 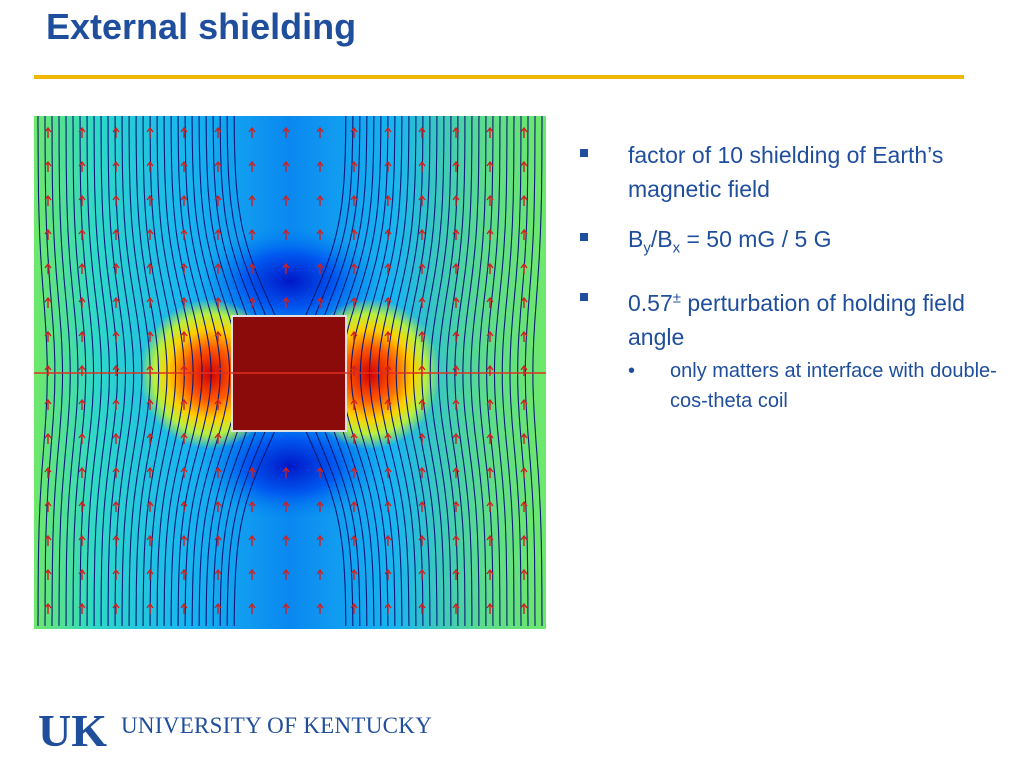 I want to click on b-symbol: B, so click(x=636, y=239).